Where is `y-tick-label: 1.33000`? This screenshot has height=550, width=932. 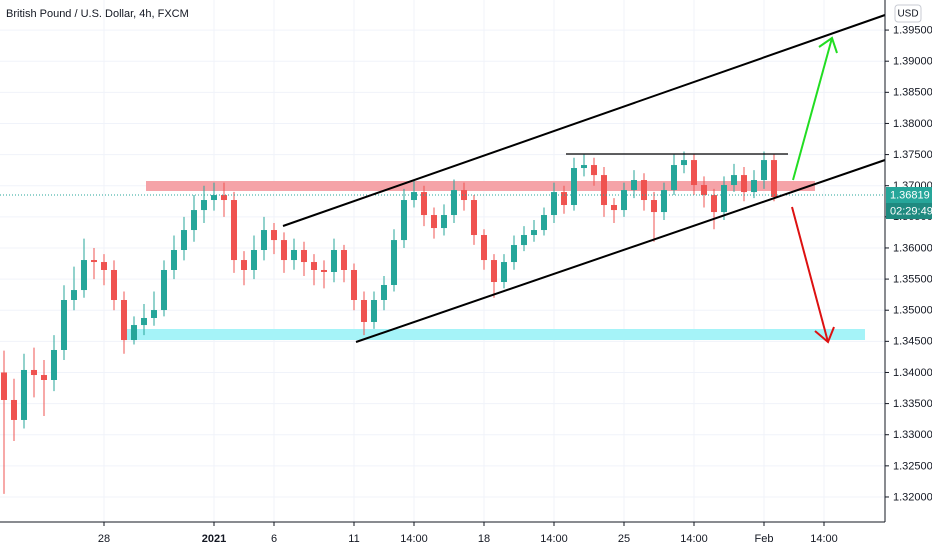
y-tick-label: 1.33000 is located at coordinates (912, 435).